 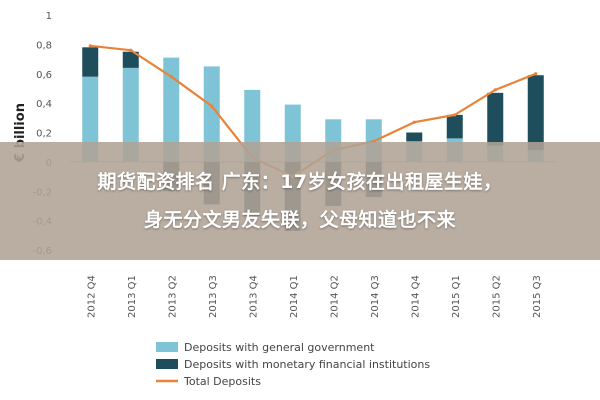 I want to click on legend-label: Deposits with general government, so click(x=279, y=347).